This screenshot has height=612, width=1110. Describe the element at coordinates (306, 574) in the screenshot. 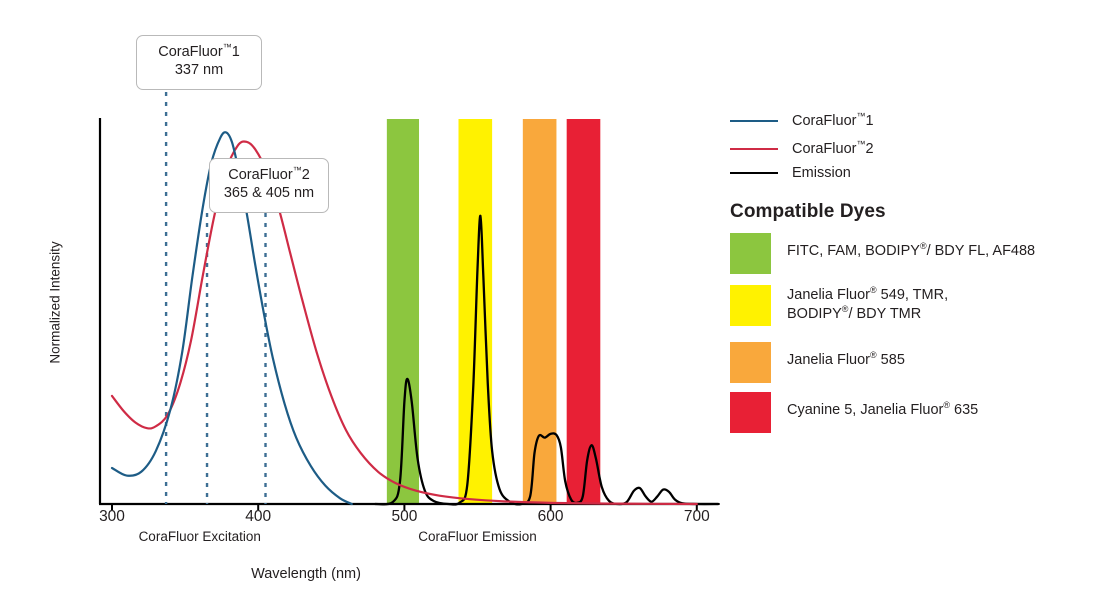

I see `x-axis-label: Wavelength (nm)` at that location.